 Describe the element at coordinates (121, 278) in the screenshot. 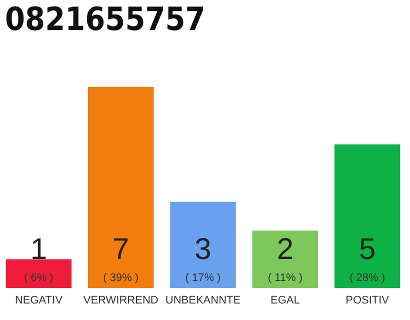

I see `annotation: ( 39% )` at that location.